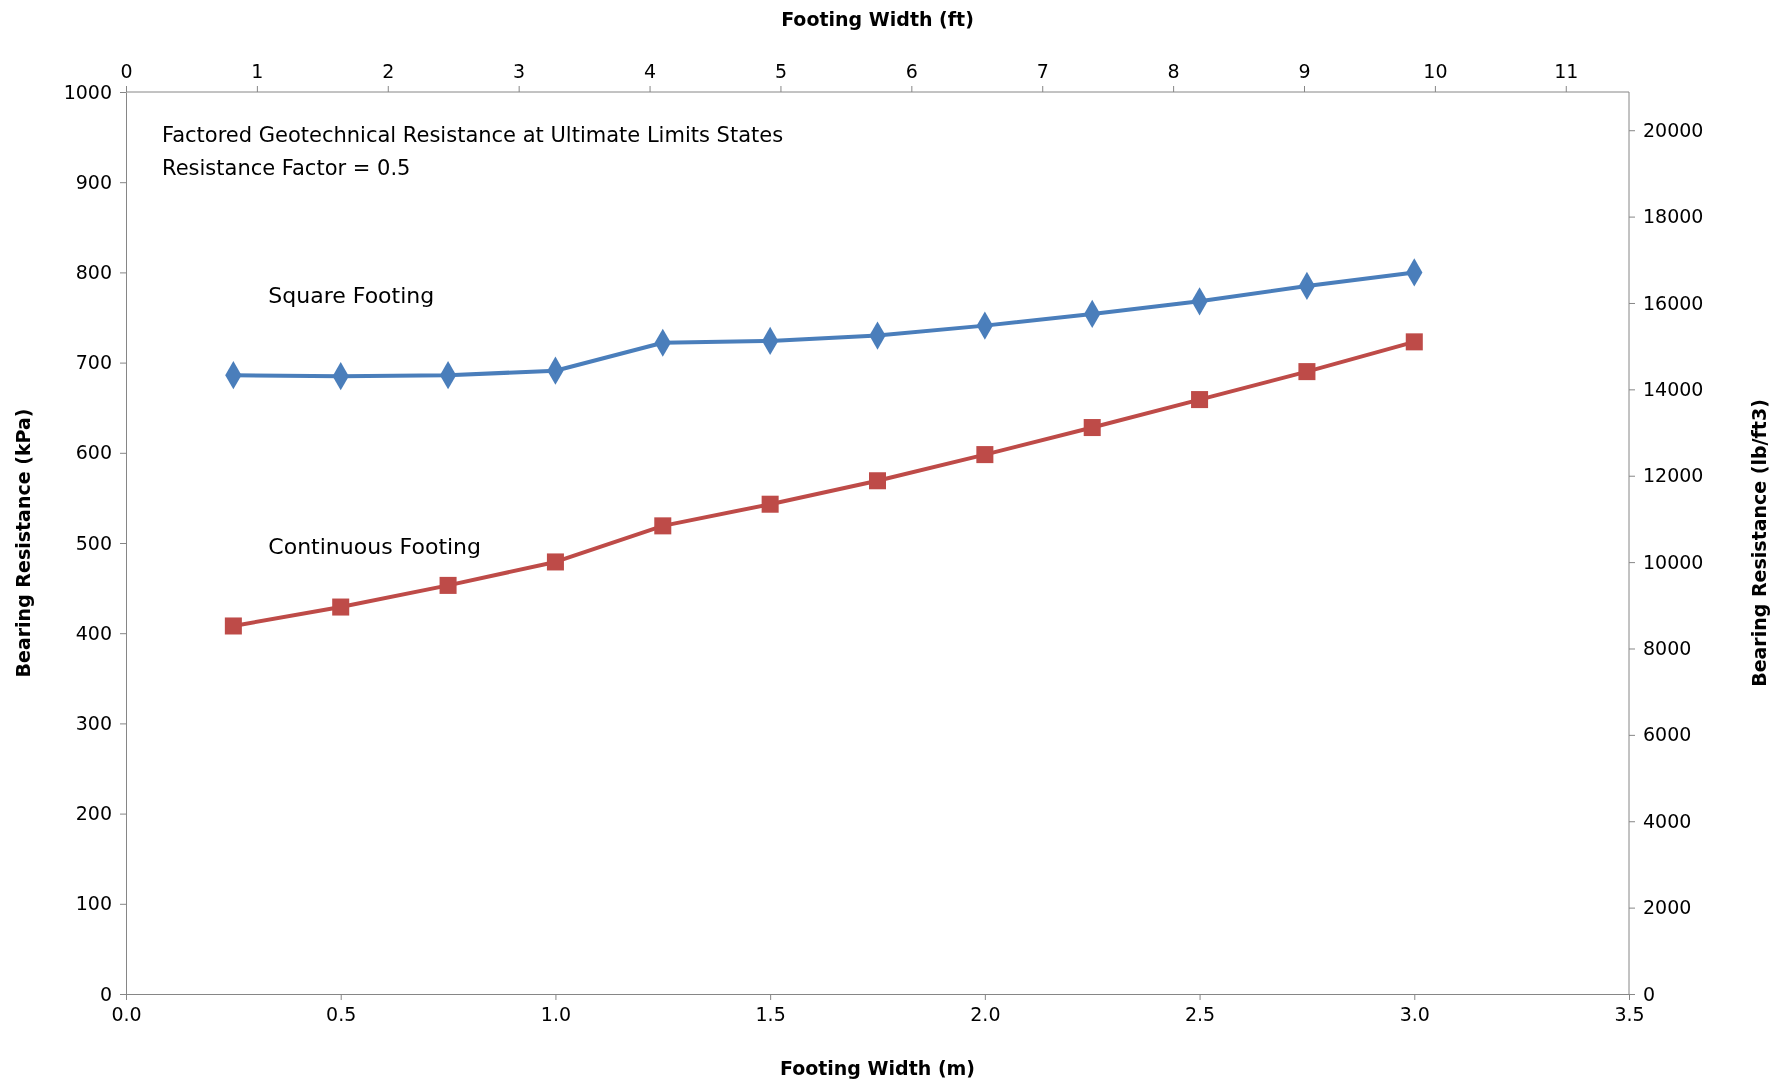  What do you see at coordinates (1173, 71) in the screenshot?
I see `x2-tick-label: 8` at bounding box center [1173, 71].